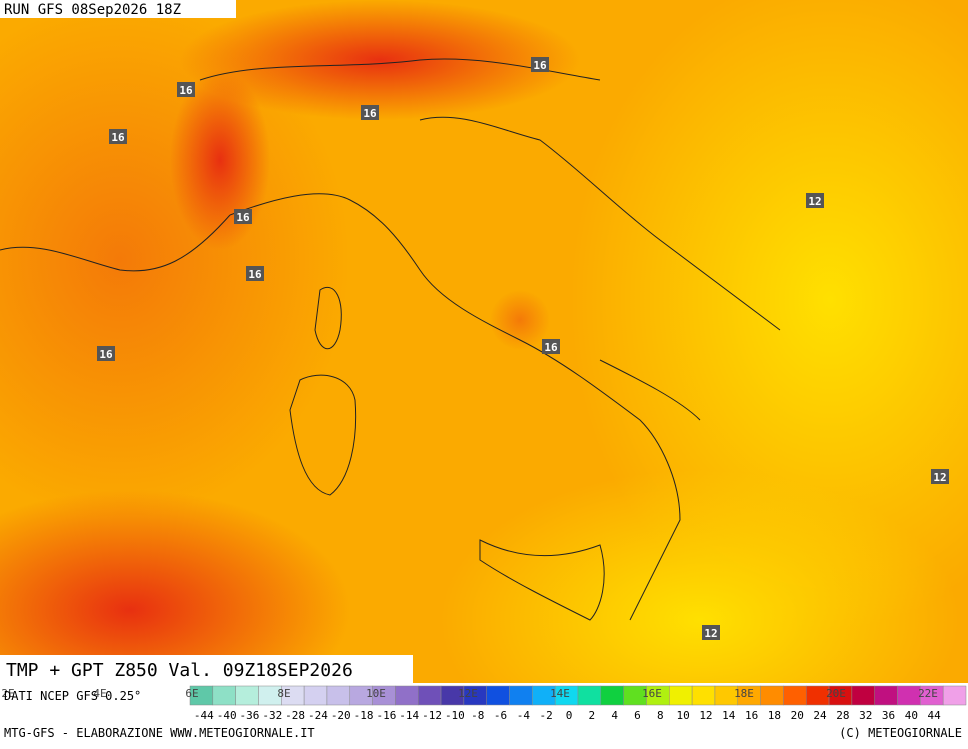 This screenshot has width=968, height=749. I want to click on title-box, so click(206, 669).